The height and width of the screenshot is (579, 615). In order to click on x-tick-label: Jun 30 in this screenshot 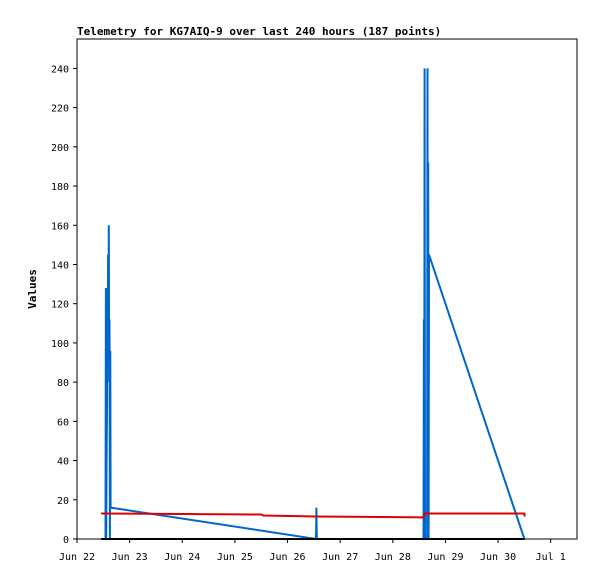, I will do `click(498, 557)`.